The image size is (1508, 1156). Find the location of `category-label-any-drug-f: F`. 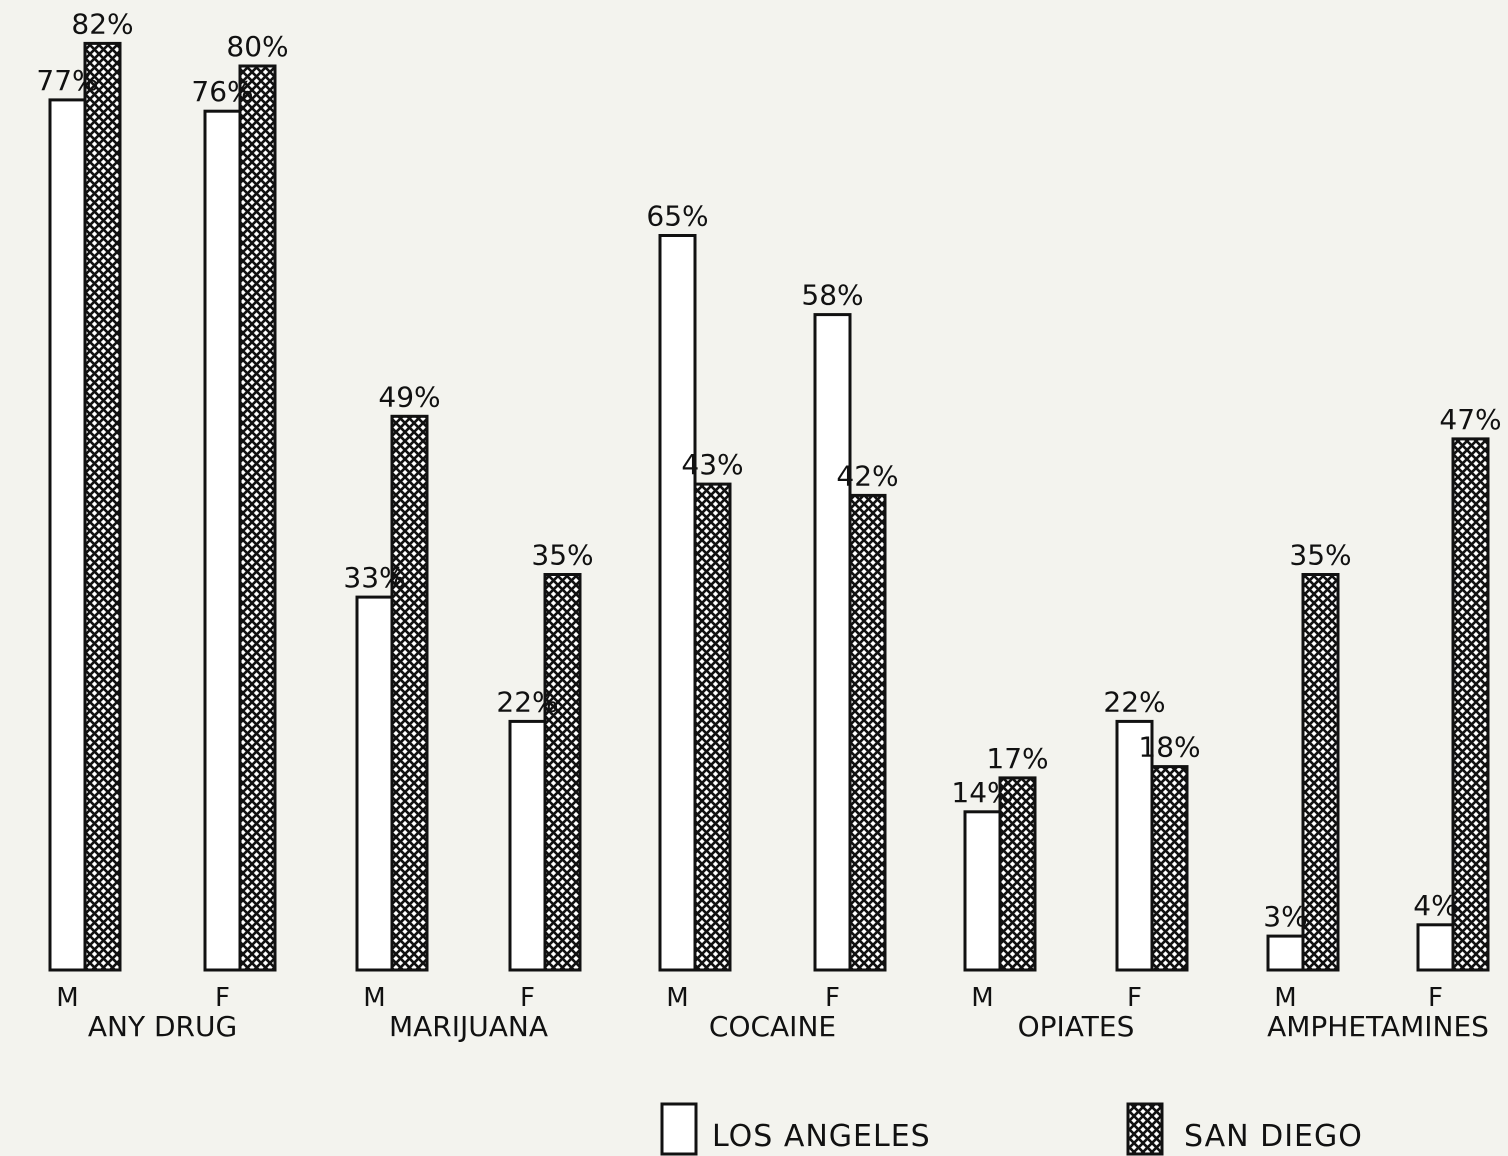

category-label-any-drug-f: F is located at coordinates (222, 998).